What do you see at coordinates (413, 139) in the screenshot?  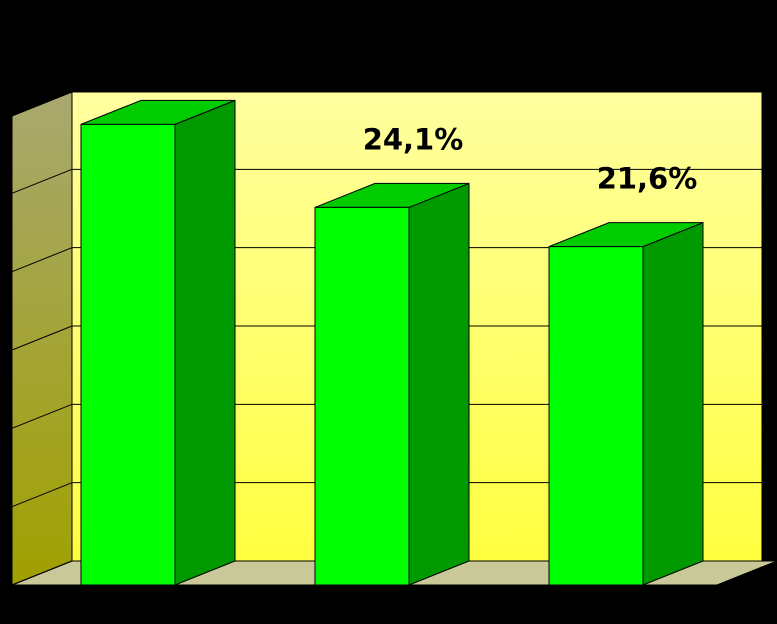 I see `value-label: 24,1%` at bounding box center [413, 139].